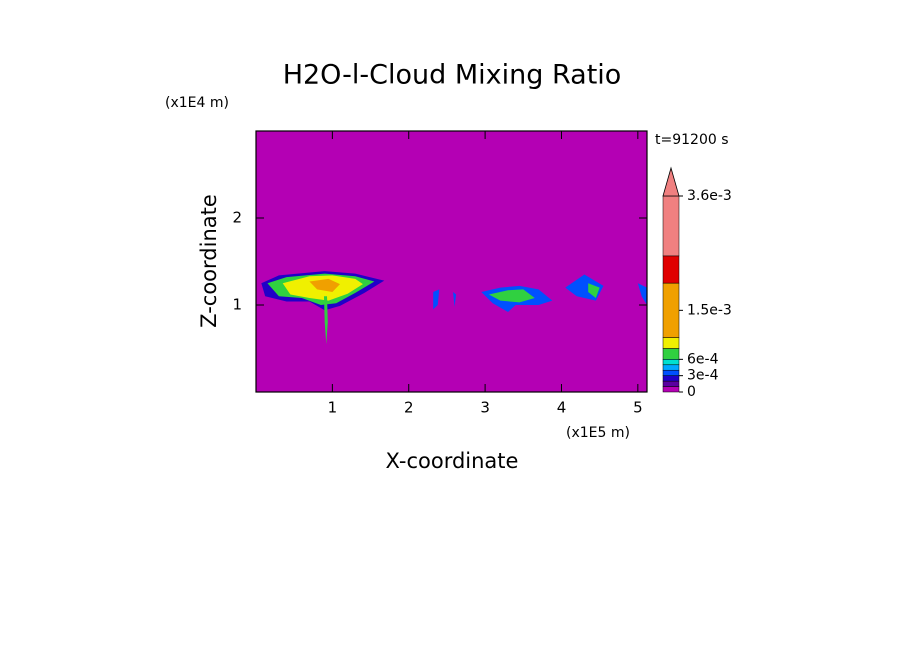 The width and height of the screenshot is (904, 654). Describe the element at coordinates (598, 433) in the screenshot. I see `x-unit: (x1E5 m)` at that location.